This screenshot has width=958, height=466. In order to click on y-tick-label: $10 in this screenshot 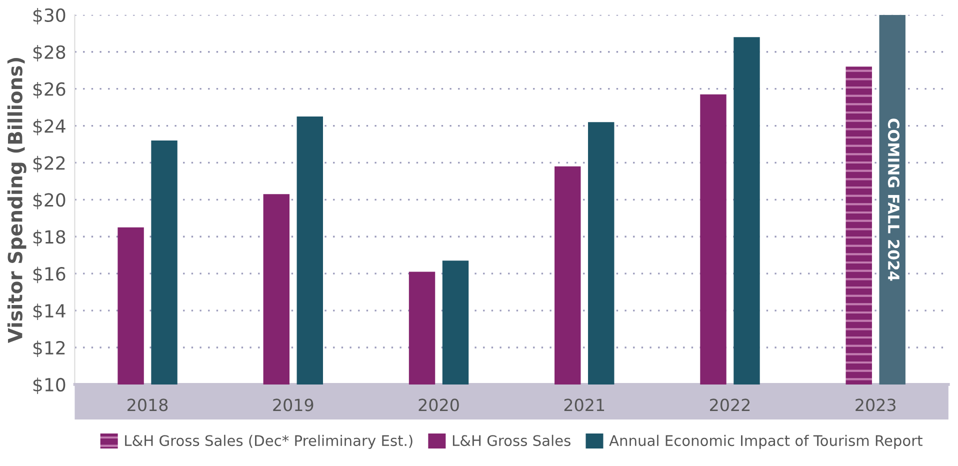, I will do `click(49, 386)`.